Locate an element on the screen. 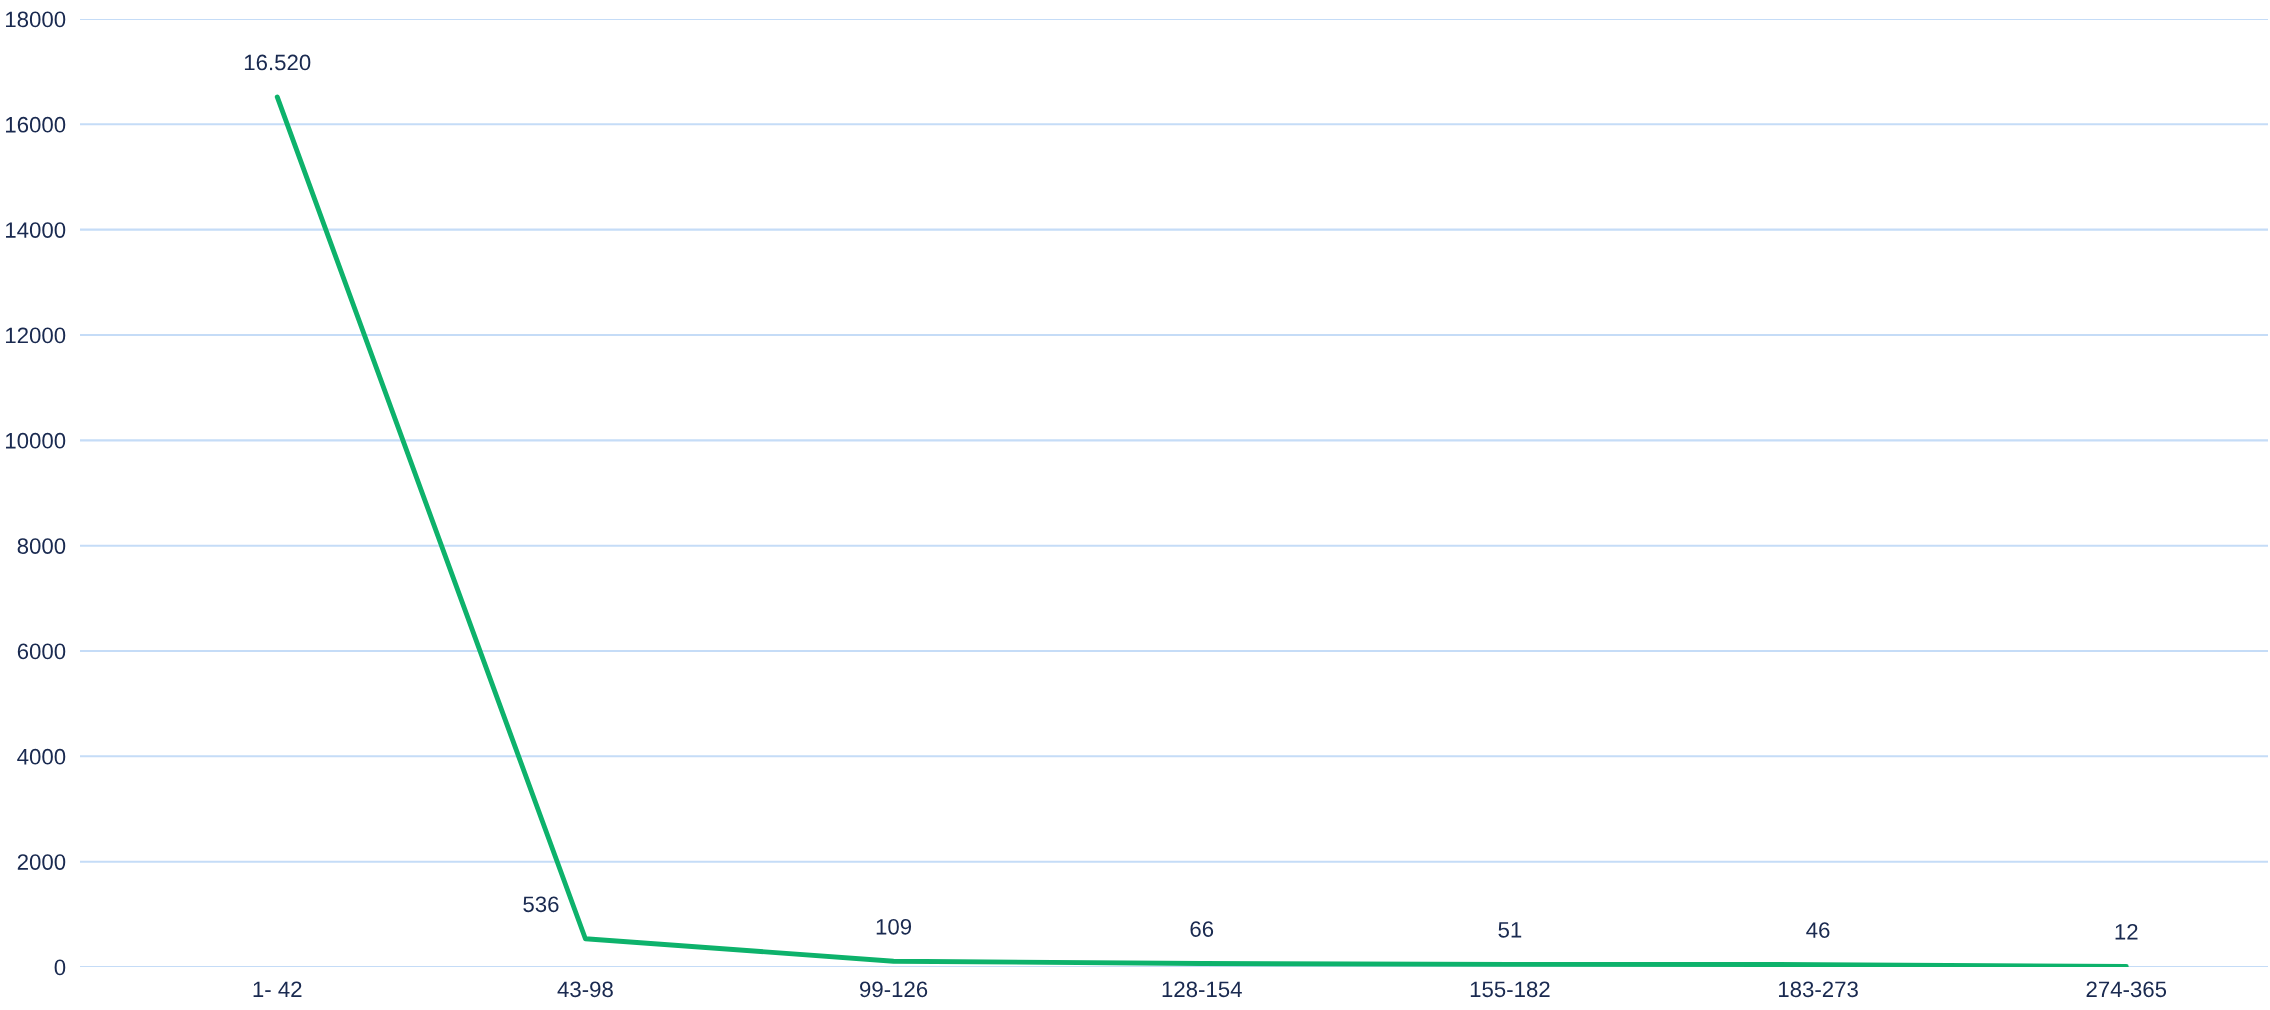  data-label: 536 is located at coordinates (541, 904).